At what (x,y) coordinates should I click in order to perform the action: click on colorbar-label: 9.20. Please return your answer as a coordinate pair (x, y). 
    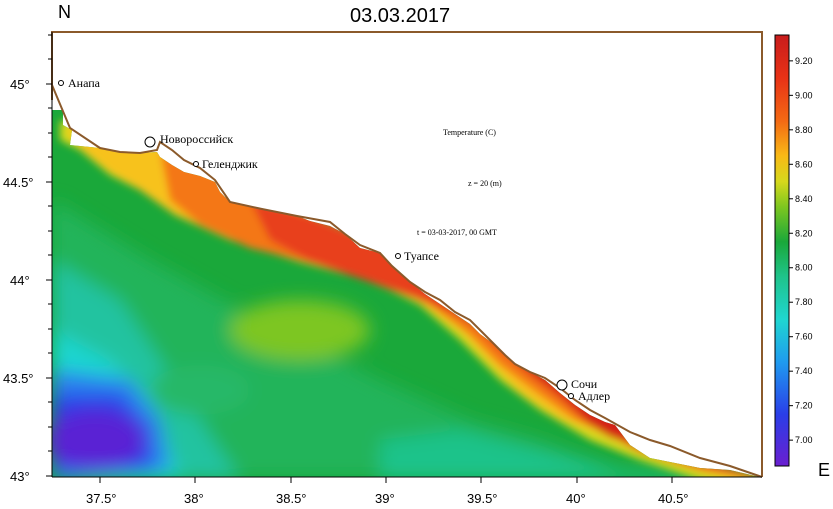
    Looking at the image, I should click on (804, 61).